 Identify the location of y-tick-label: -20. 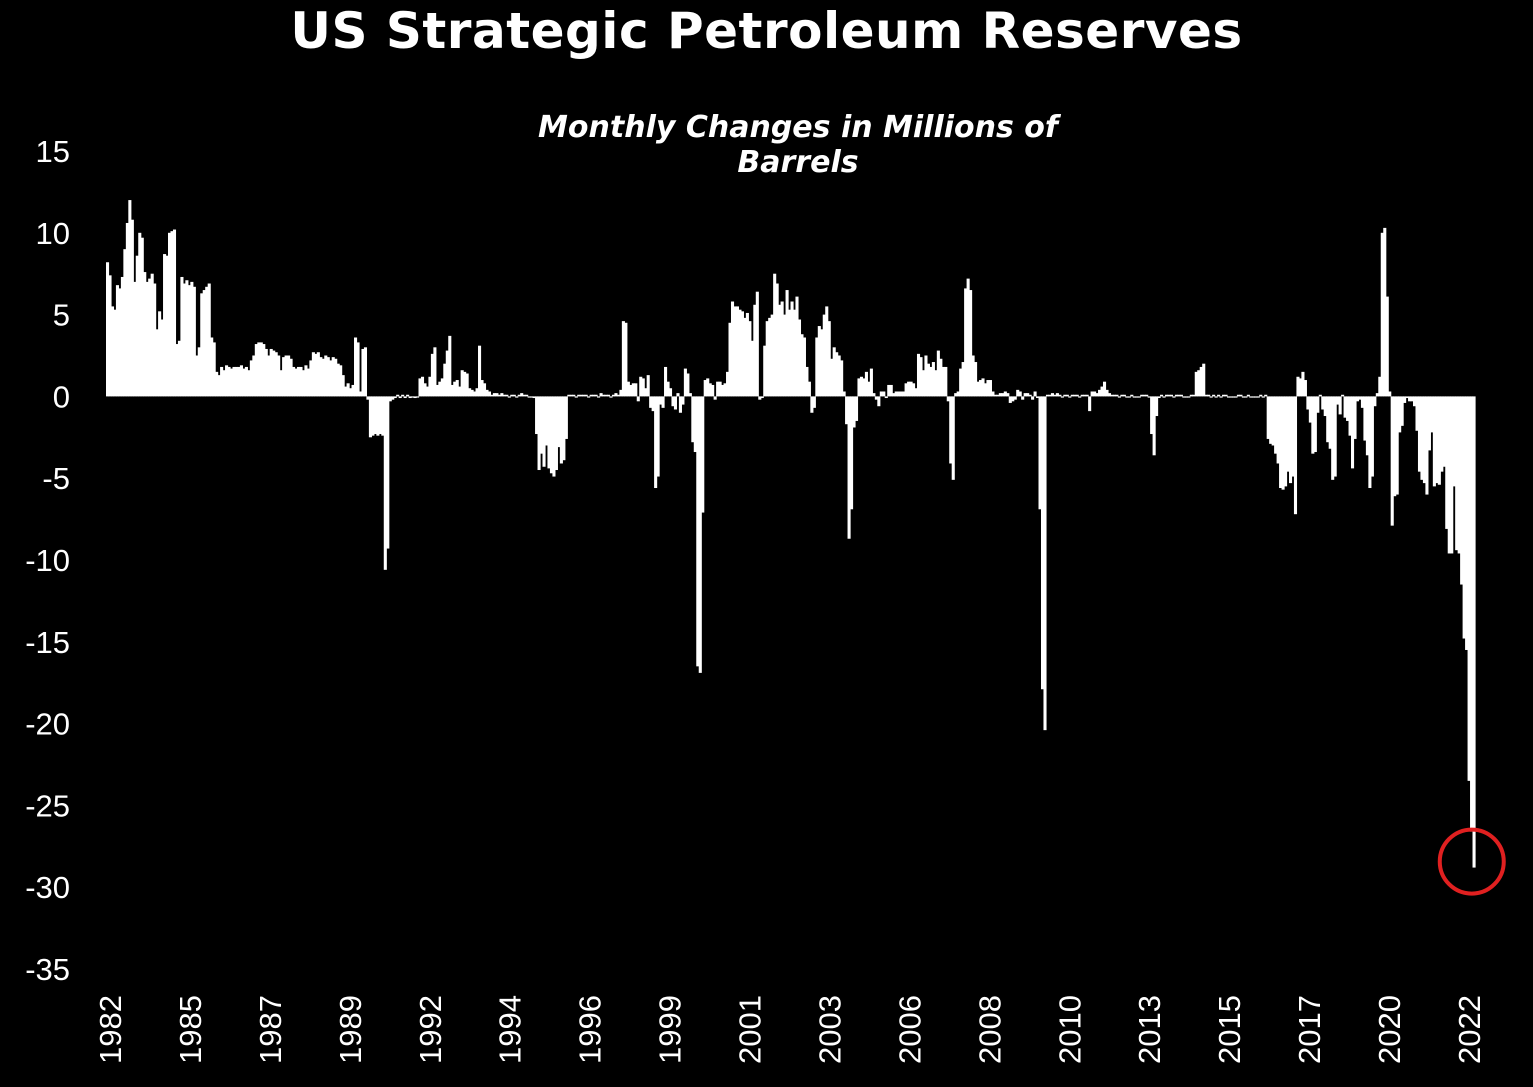
(47, 724).